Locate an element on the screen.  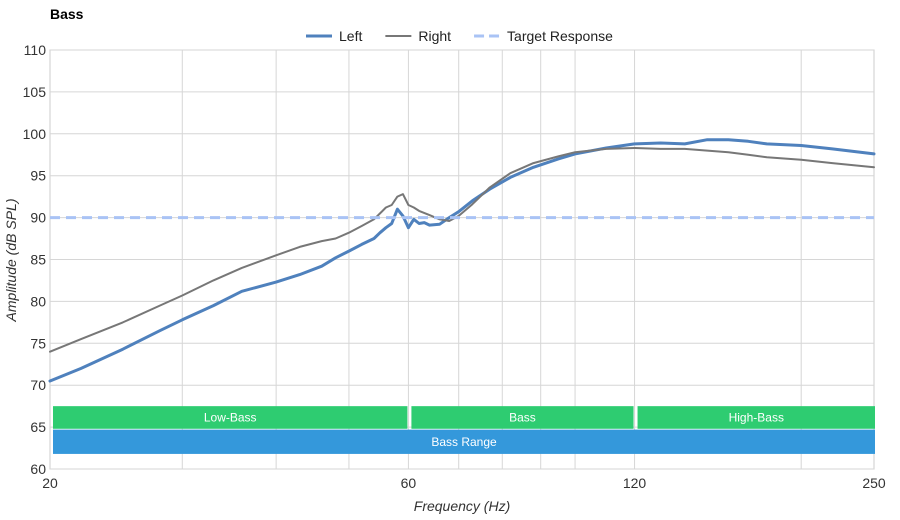
band-label: Low-Bass is located at coordinates (230, 417).